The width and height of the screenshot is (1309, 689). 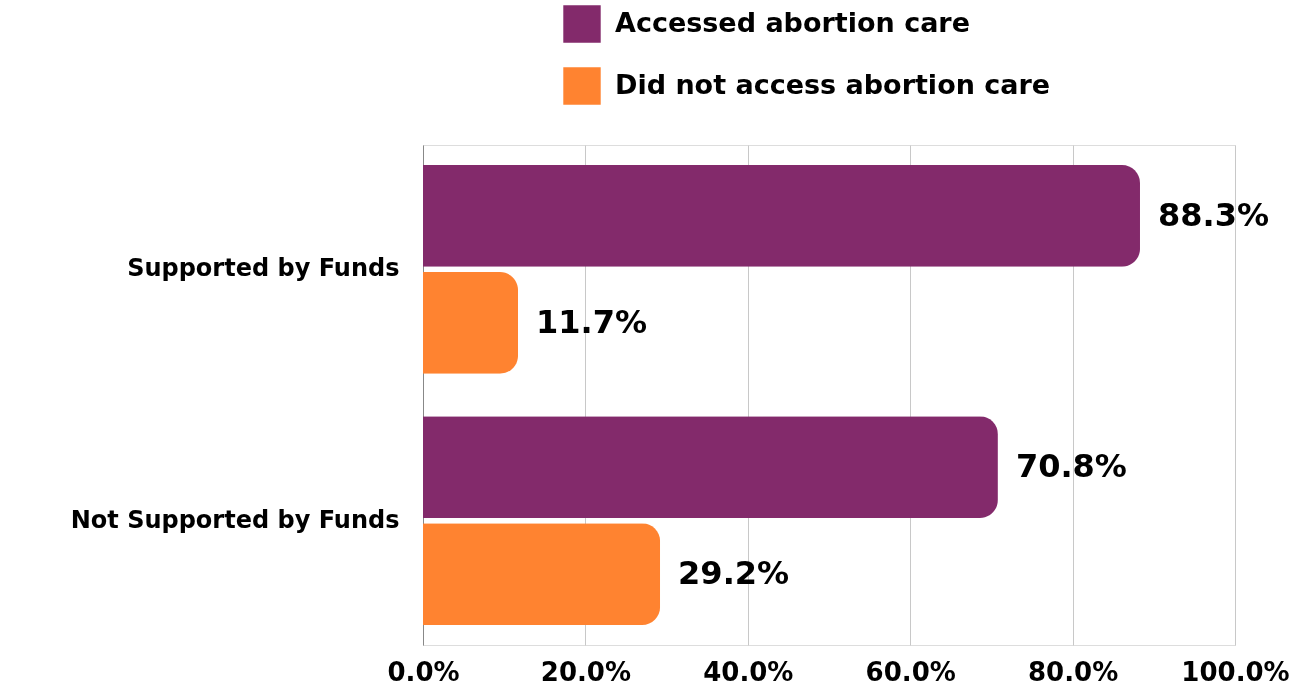 I want to click on y-tick-label: Not Supported by Funds, so click(x=235, y=519).